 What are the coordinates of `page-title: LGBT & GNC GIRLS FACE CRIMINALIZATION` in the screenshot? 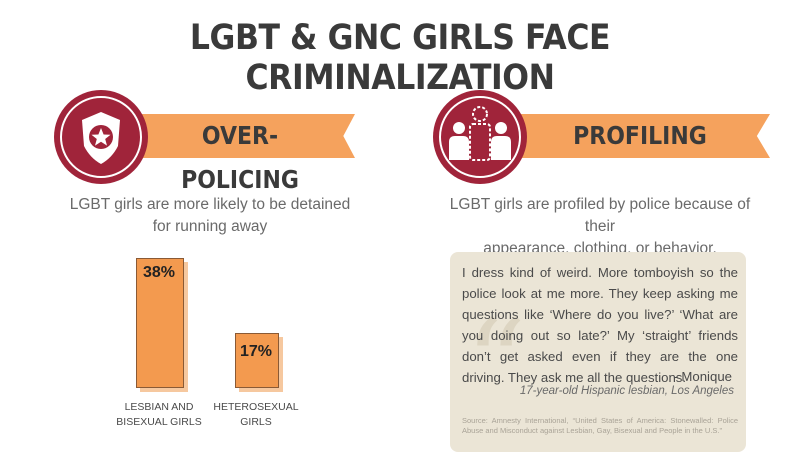 It's located at (400, 58).